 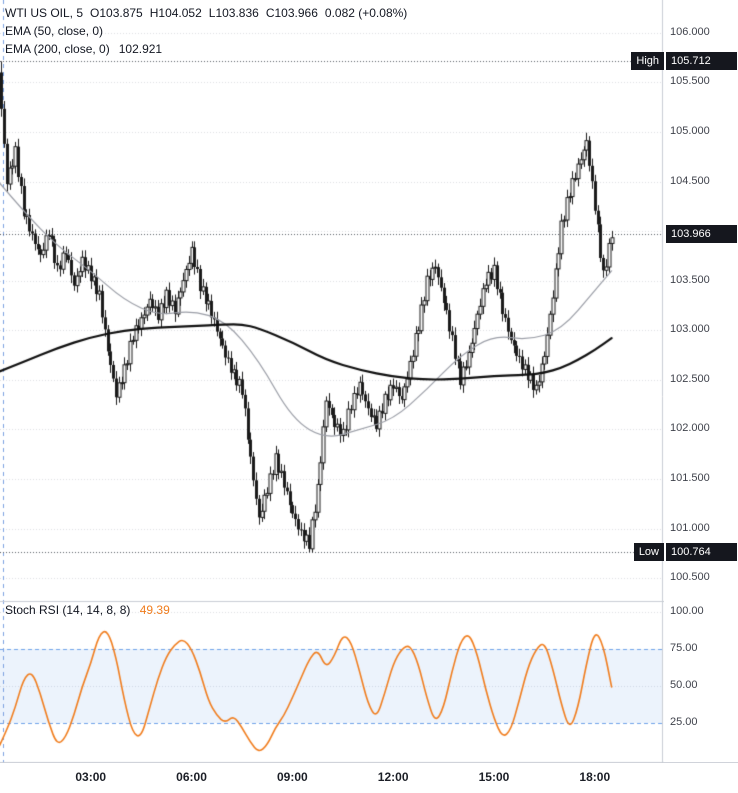 What do you see at coordinates (595, 777) in the screenshot?
I see `time-tick-label: 18:00` at bounding box center [595, 777].